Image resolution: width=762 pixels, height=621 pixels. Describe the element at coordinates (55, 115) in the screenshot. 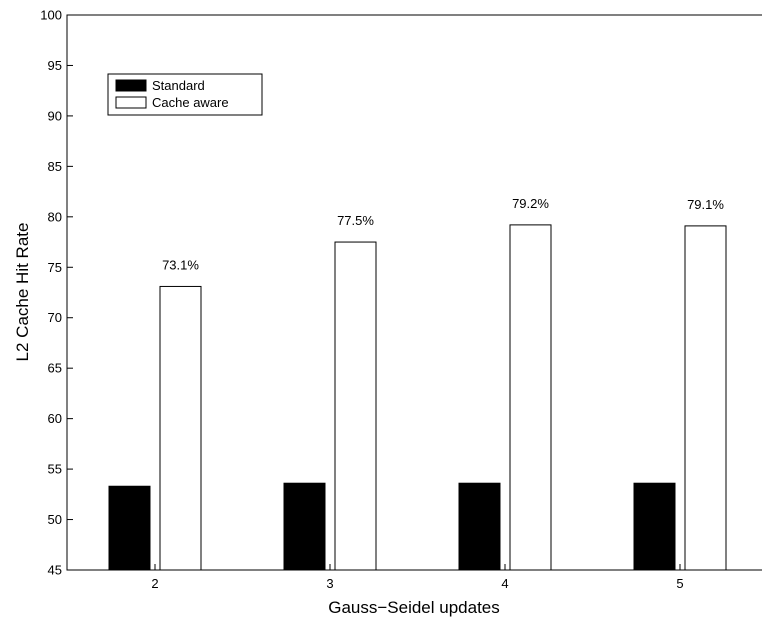

I see `y-tick-label: 90` at that location.